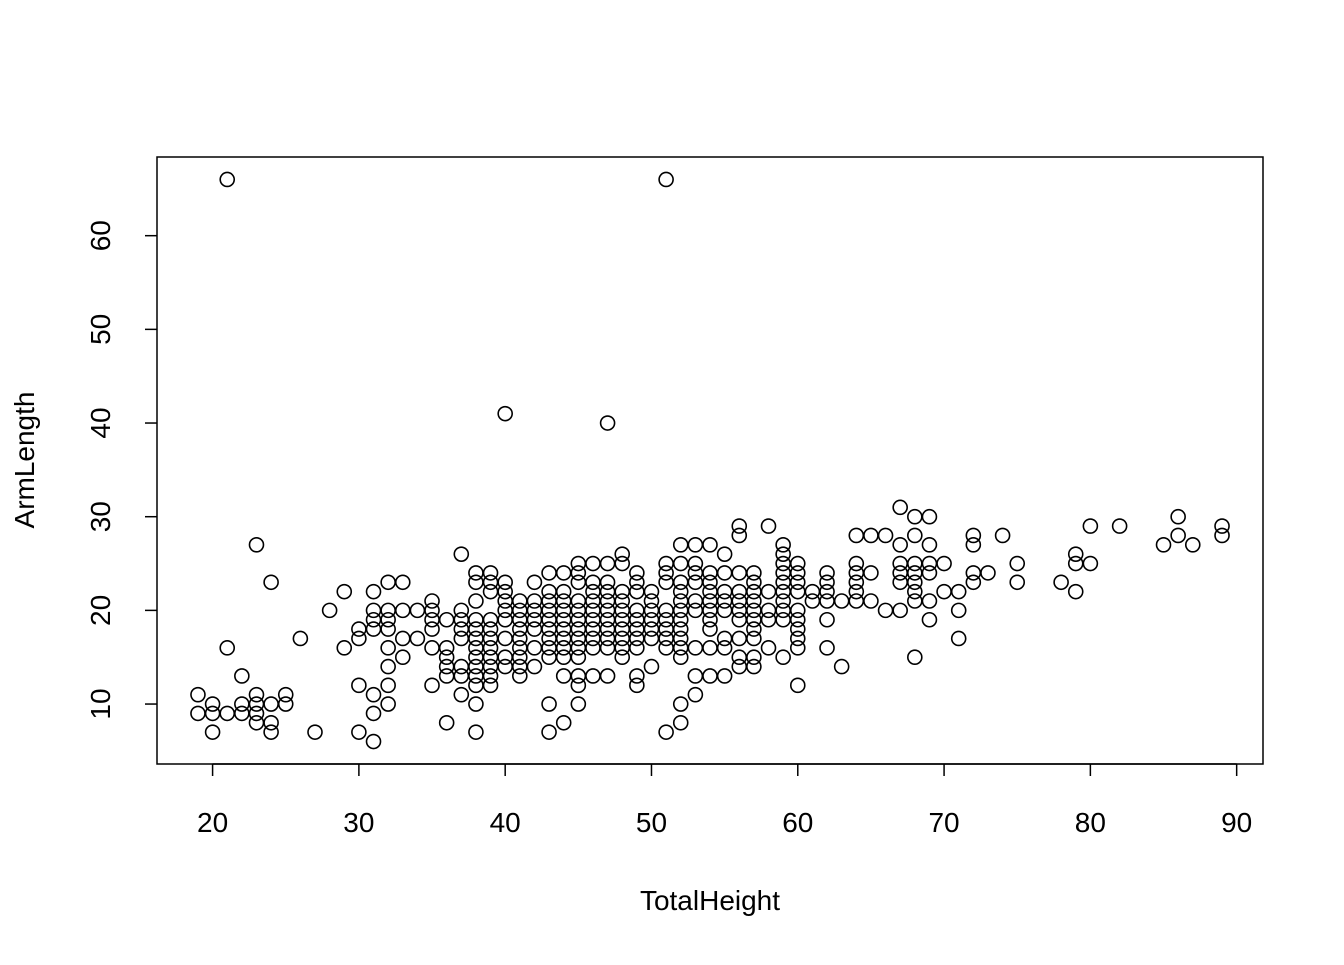 This screenshot has width=1344, height=965. Describe the element at coordinates (100, 422) in the screenshot. I see `y-tick-label: 40` at that location.